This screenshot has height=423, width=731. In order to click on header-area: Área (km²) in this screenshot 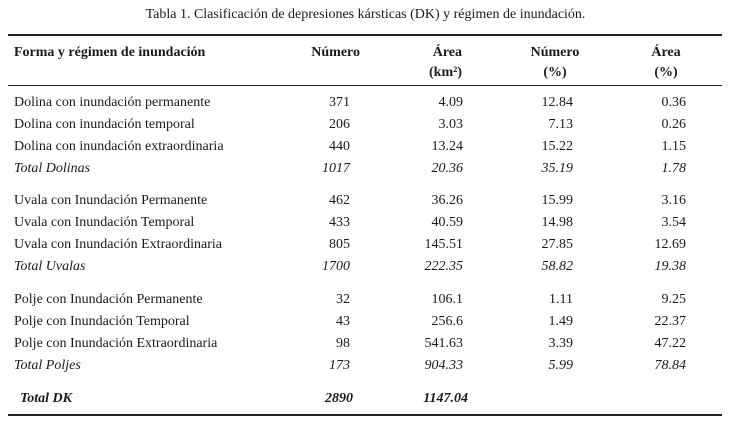, I will do `click(445, 62)`.